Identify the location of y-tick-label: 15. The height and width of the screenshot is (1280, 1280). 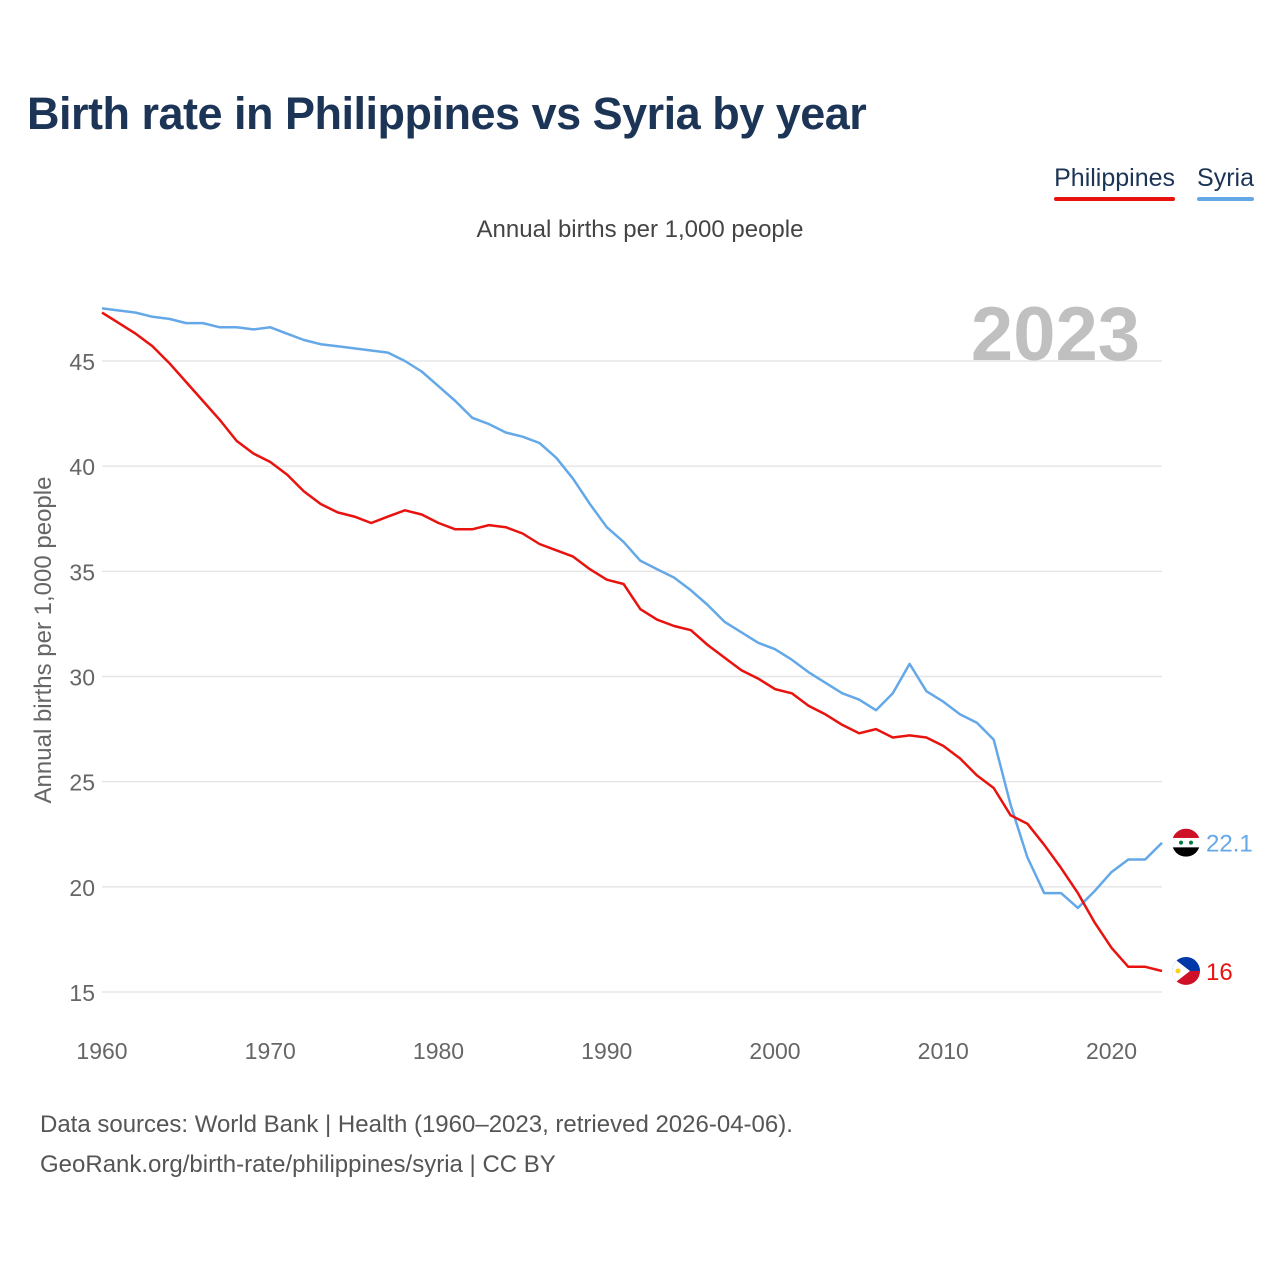
(82, 993).